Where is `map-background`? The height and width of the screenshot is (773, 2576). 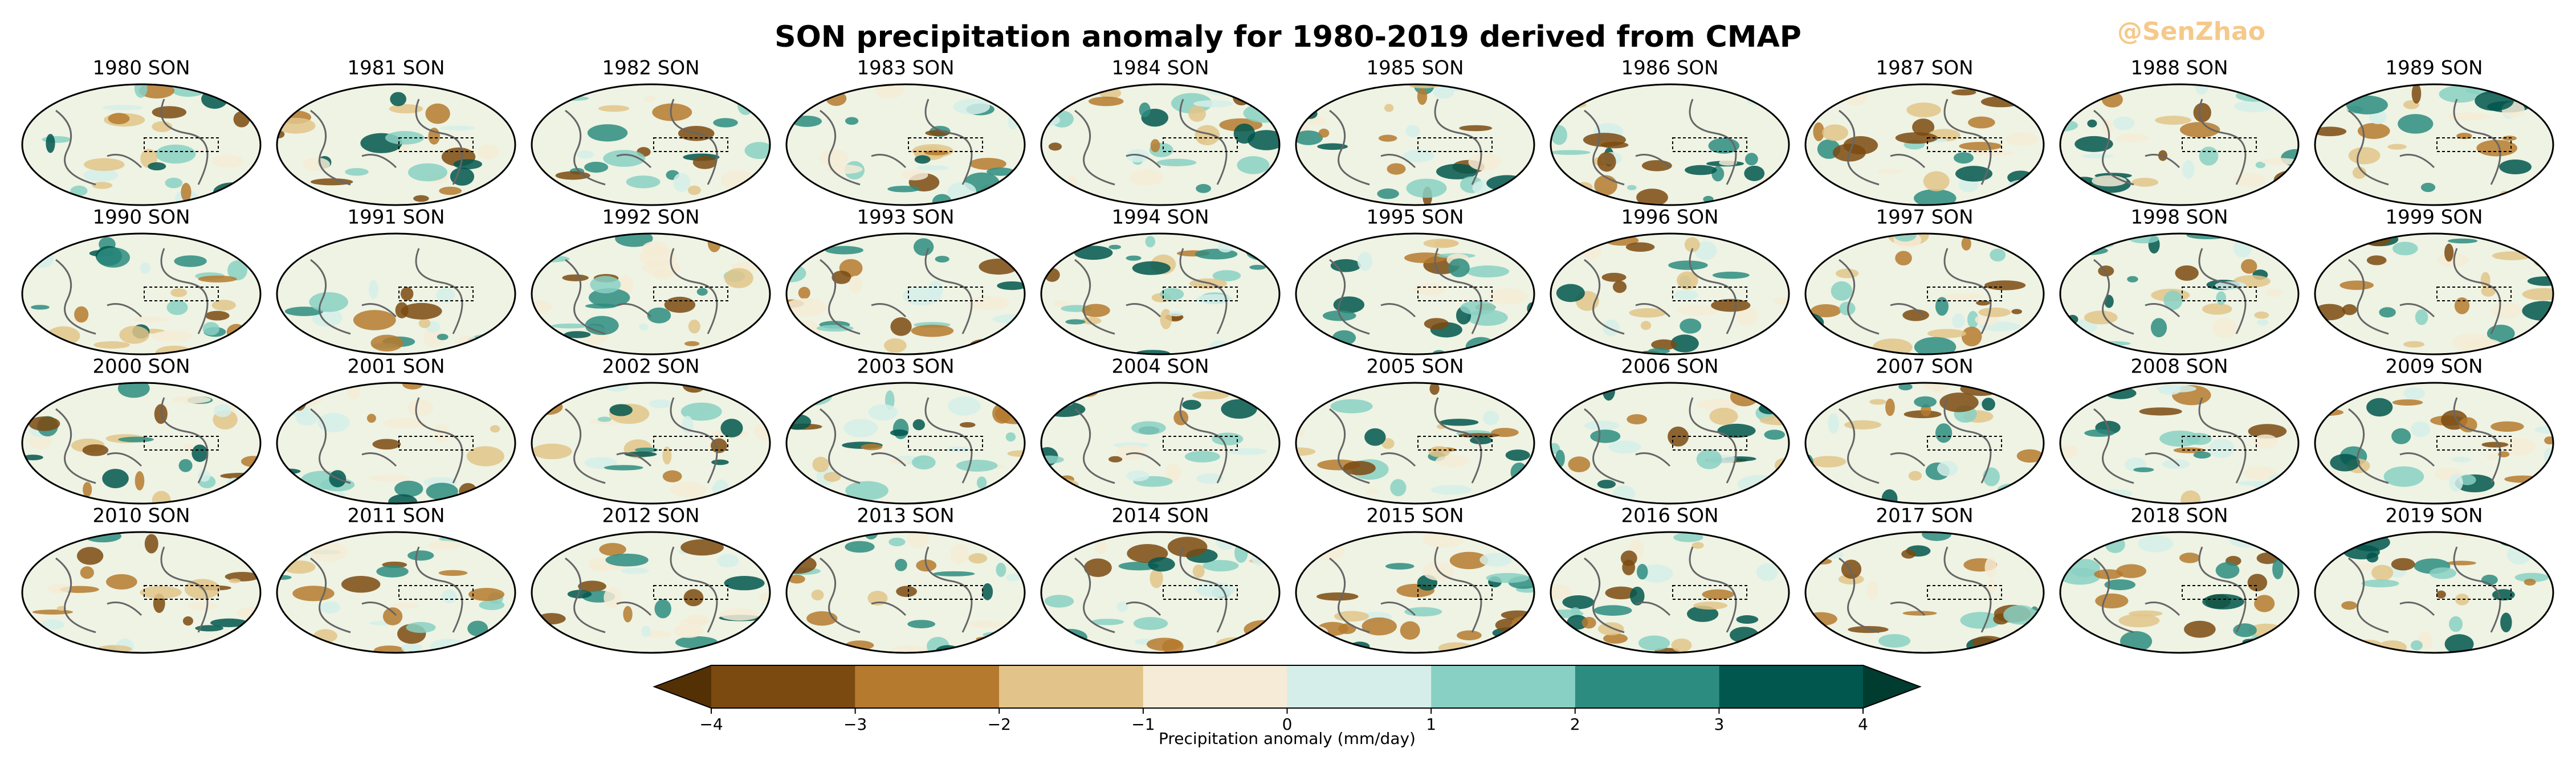
map-background is located at coordinates (1670, 144).